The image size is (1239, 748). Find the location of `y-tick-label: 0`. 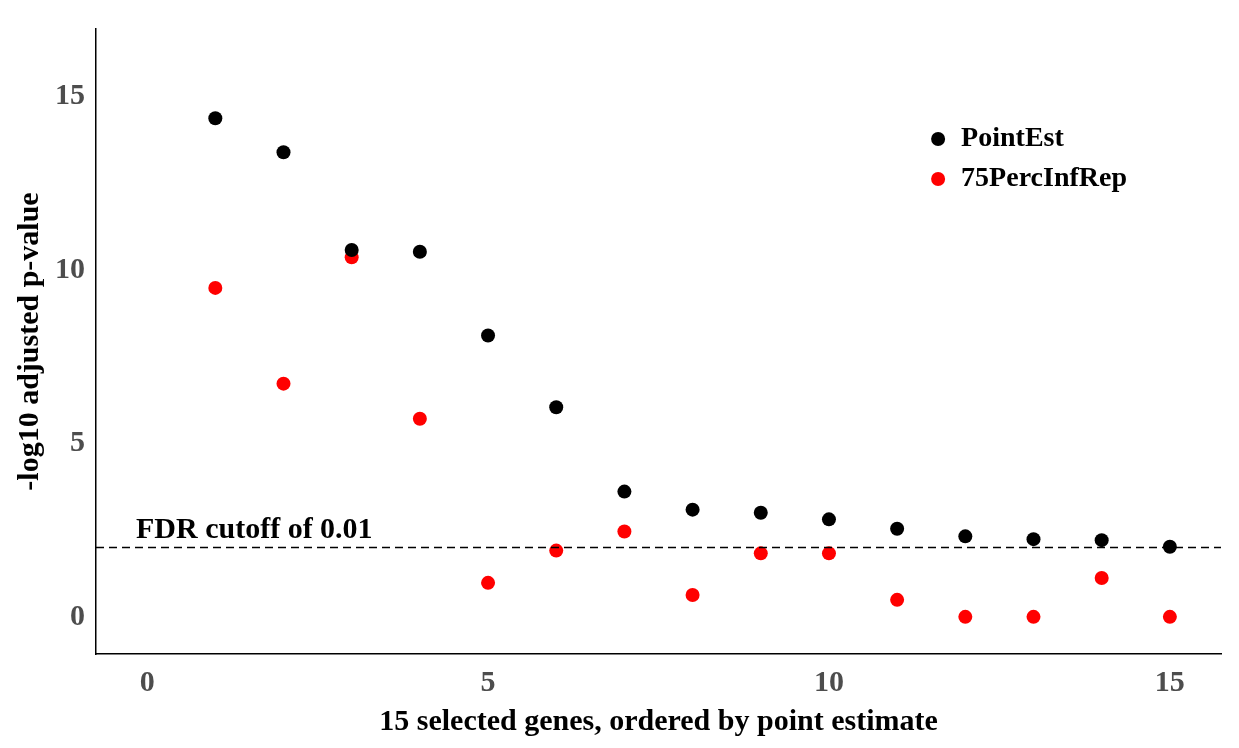

y-tick-label: 0 is located at coordinates (77, 614).